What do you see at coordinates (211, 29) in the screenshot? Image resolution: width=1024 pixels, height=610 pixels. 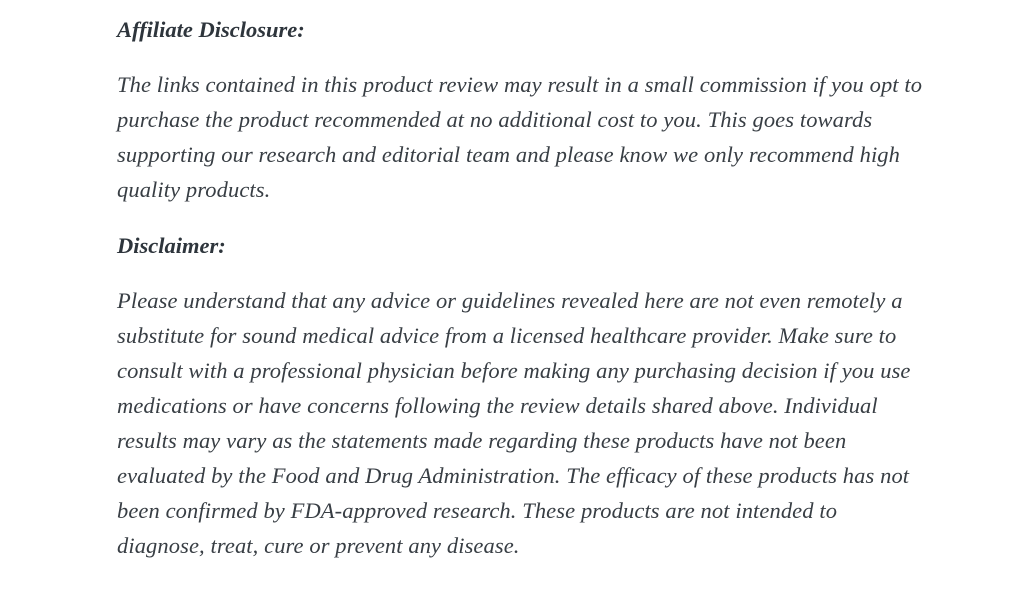 I see `affiliate-disclosure-heading: Affiliate Disclosure:` at bounding box center [211, 29].